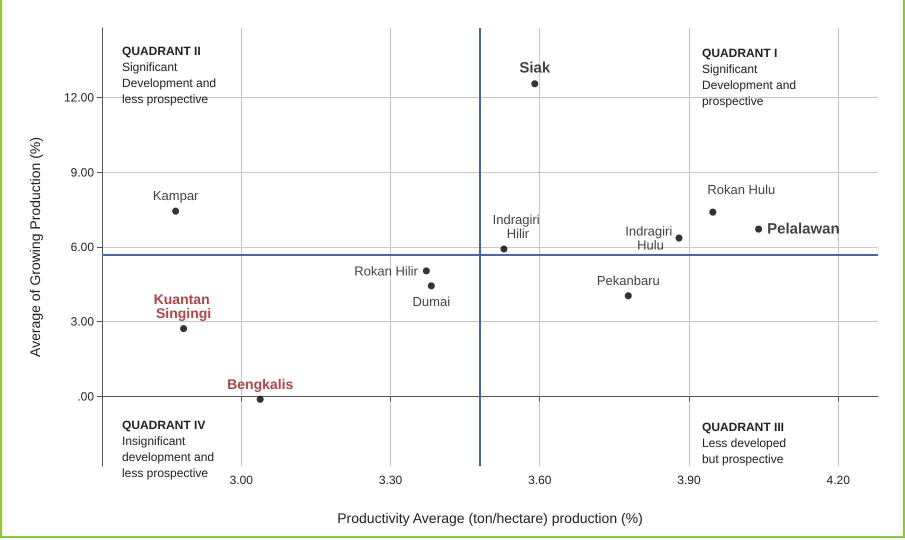 The width and height of the screenshot is (905, 540). What do you see at coordinates (168, 449) in the screenshot?
I see `annotation: QUADRANT IV Insignificant development and less prospective` at bounding box center [168, 449].